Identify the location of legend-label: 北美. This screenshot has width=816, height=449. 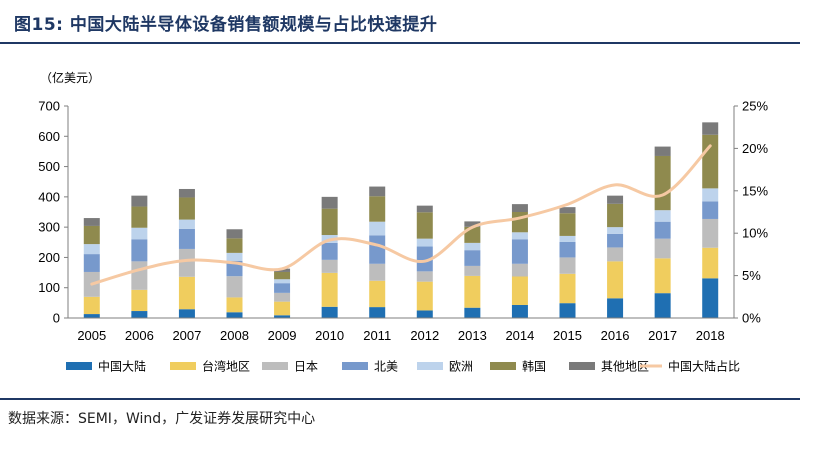
(386, 367).